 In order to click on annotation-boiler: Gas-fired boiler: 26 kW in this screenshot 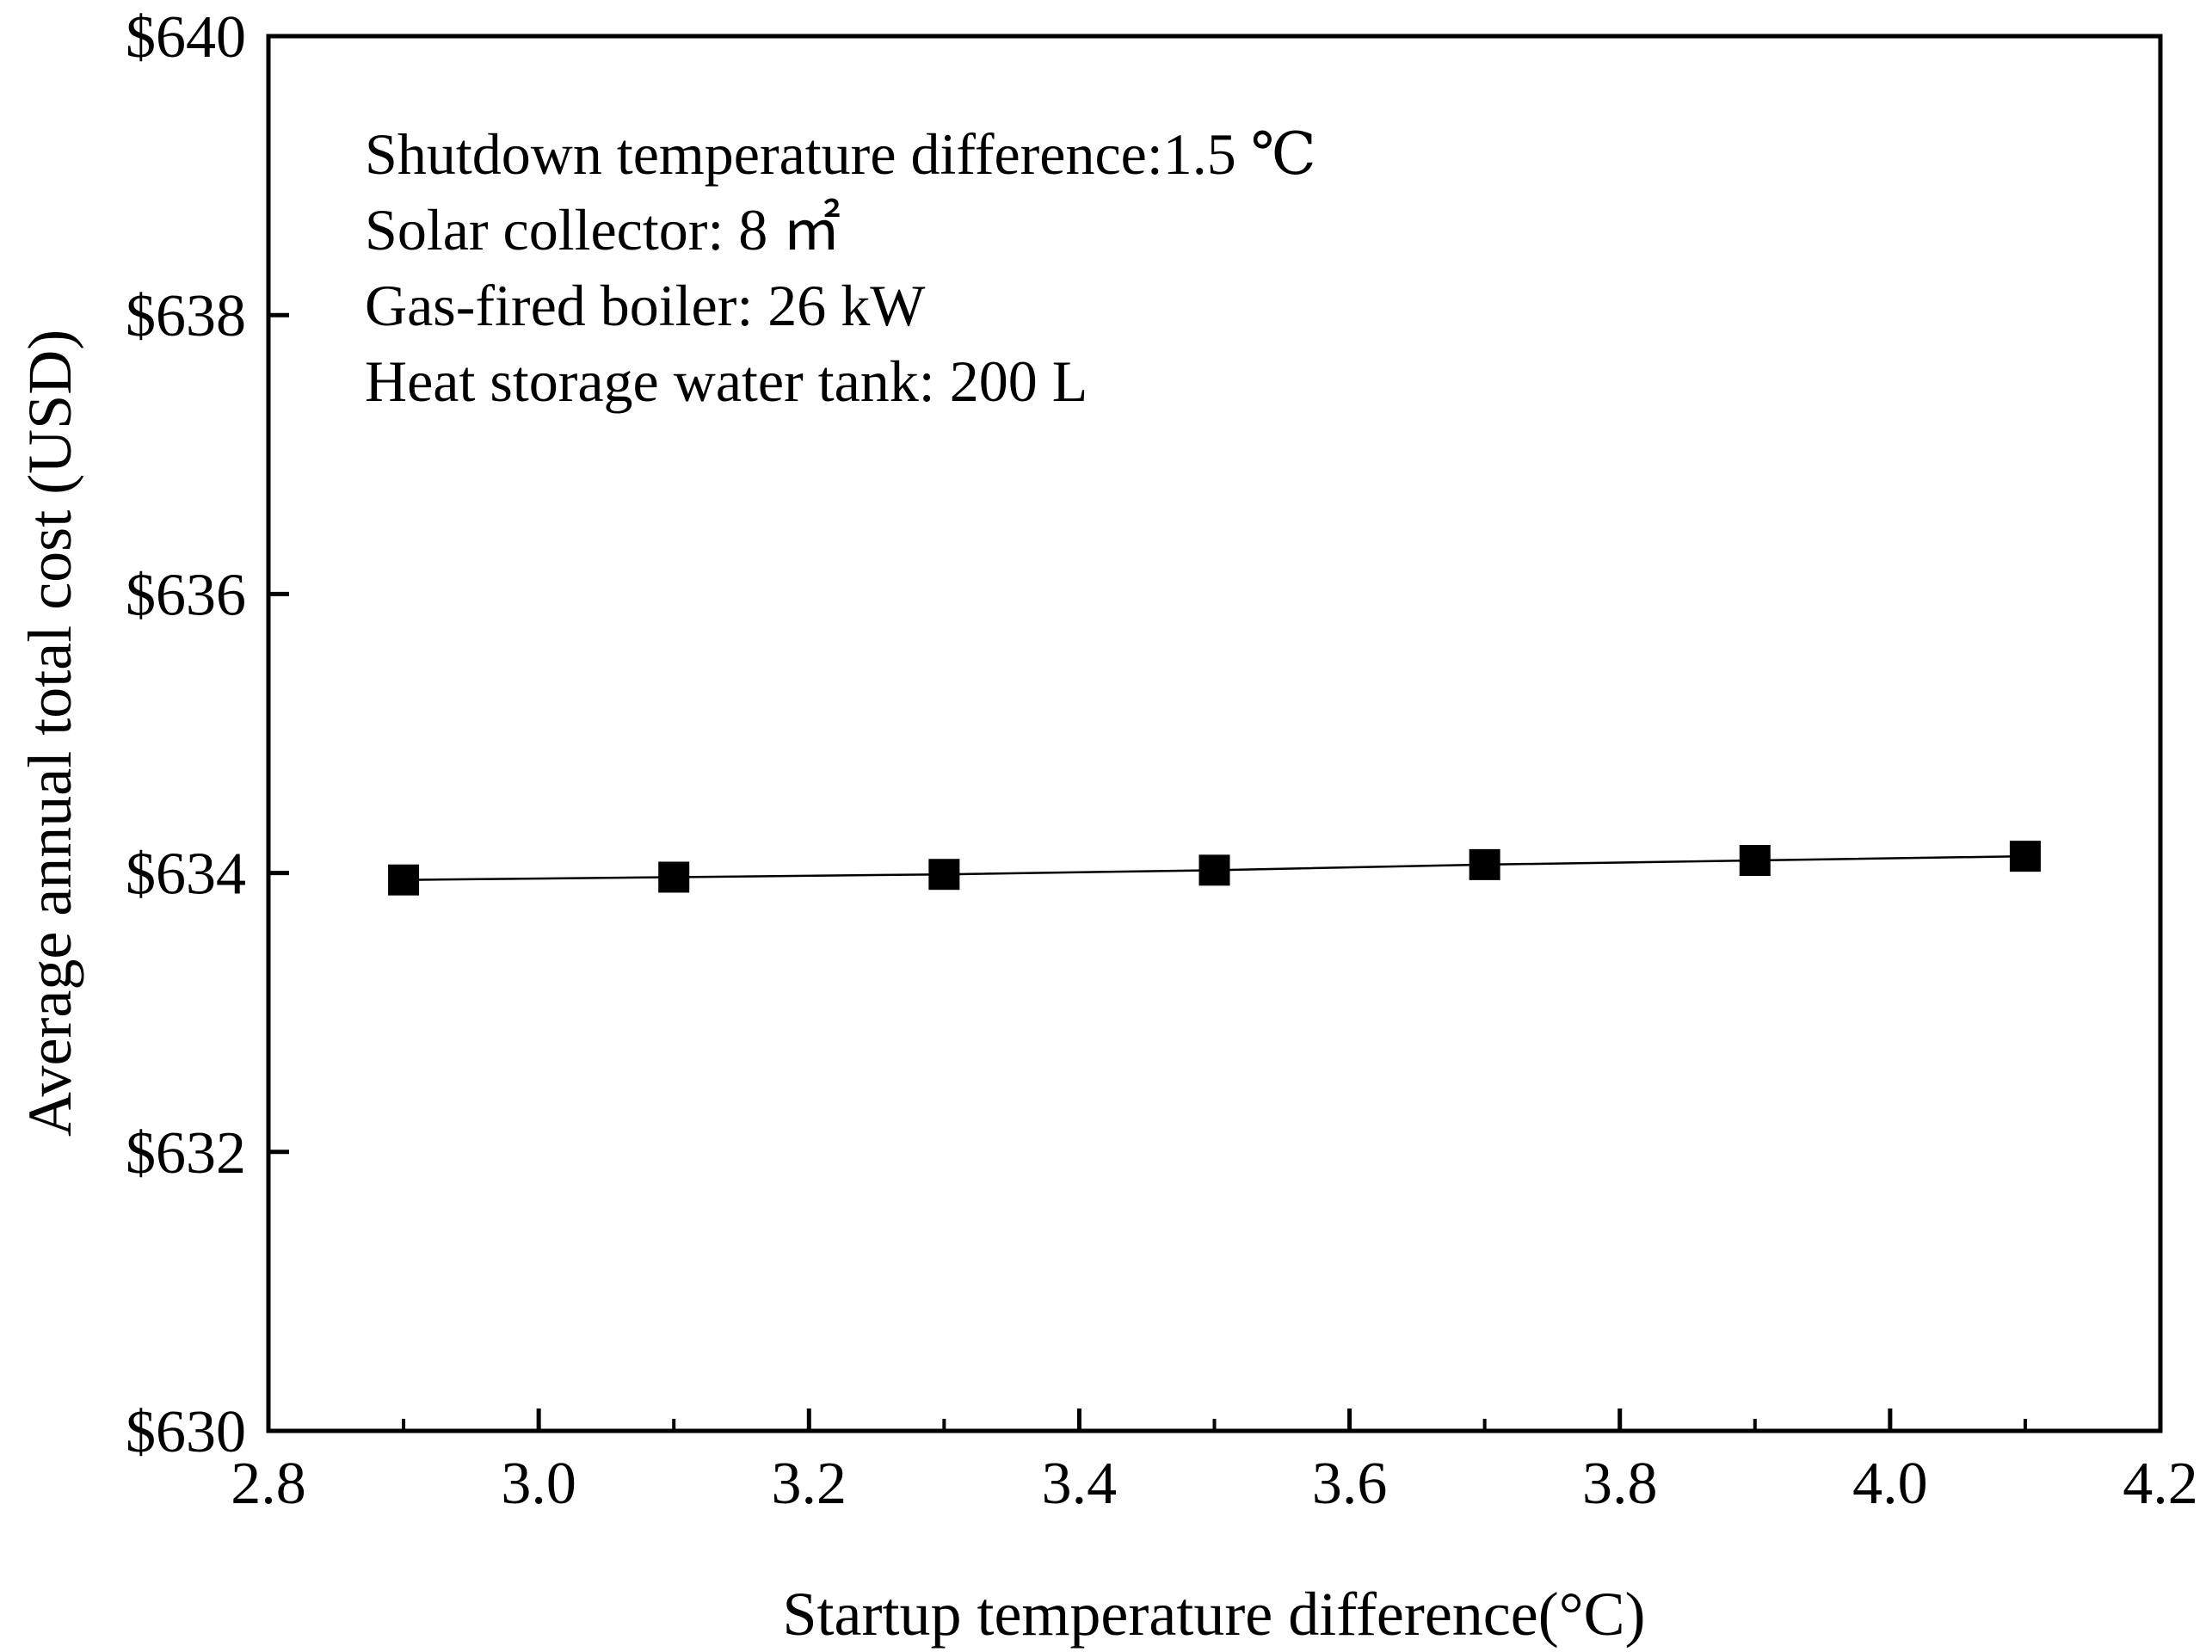, I will do `click(645, 305)`.